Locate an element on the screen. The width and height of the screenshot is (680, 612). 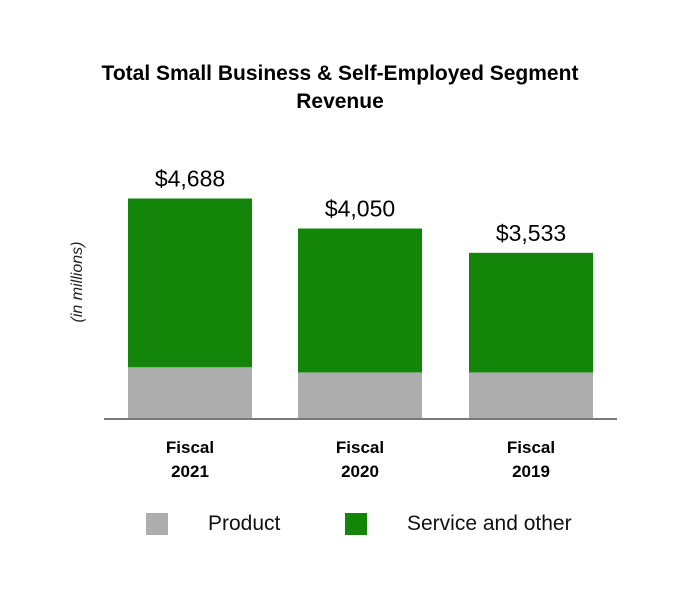
x-tick-label-2020: Fiscal 2020 is located at coordinates (360, 459).